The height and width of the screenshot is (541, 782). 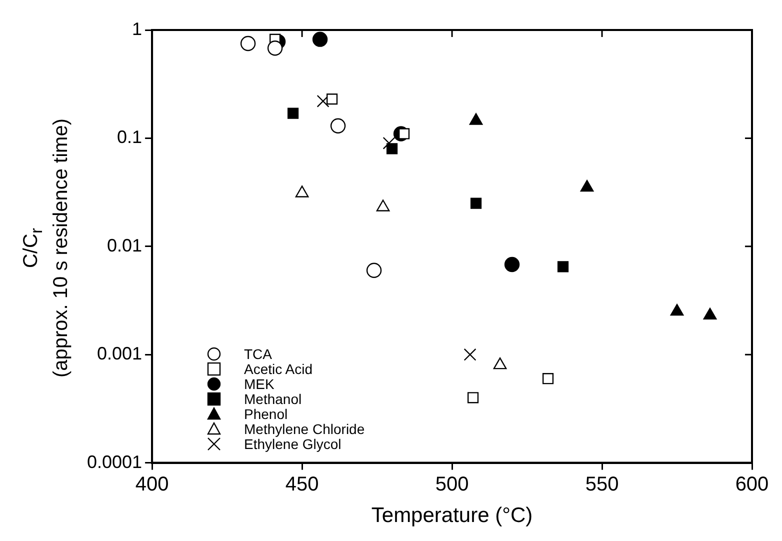 What do you see at coordinates (293, 444) in the screenshot?
I see `legend-label: Ethylene Glycol` at bounding box center [293, 444].